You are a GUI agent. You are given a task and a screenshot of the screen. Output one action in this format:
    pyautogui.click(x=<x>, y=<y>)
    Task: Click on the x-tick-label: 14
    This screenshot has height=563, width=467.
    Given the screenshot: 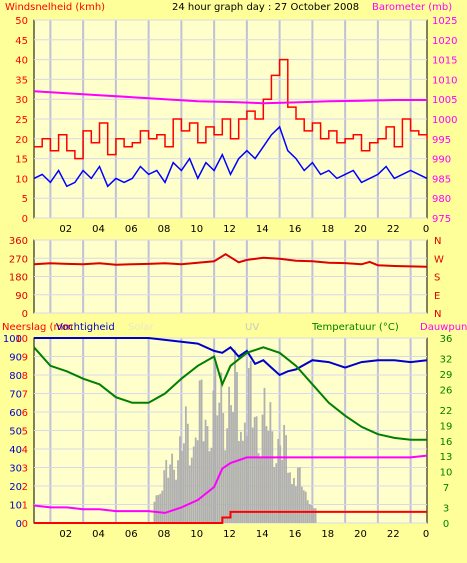 What is the action you would take?
    pyautogui.click(x=262, y=229)
    